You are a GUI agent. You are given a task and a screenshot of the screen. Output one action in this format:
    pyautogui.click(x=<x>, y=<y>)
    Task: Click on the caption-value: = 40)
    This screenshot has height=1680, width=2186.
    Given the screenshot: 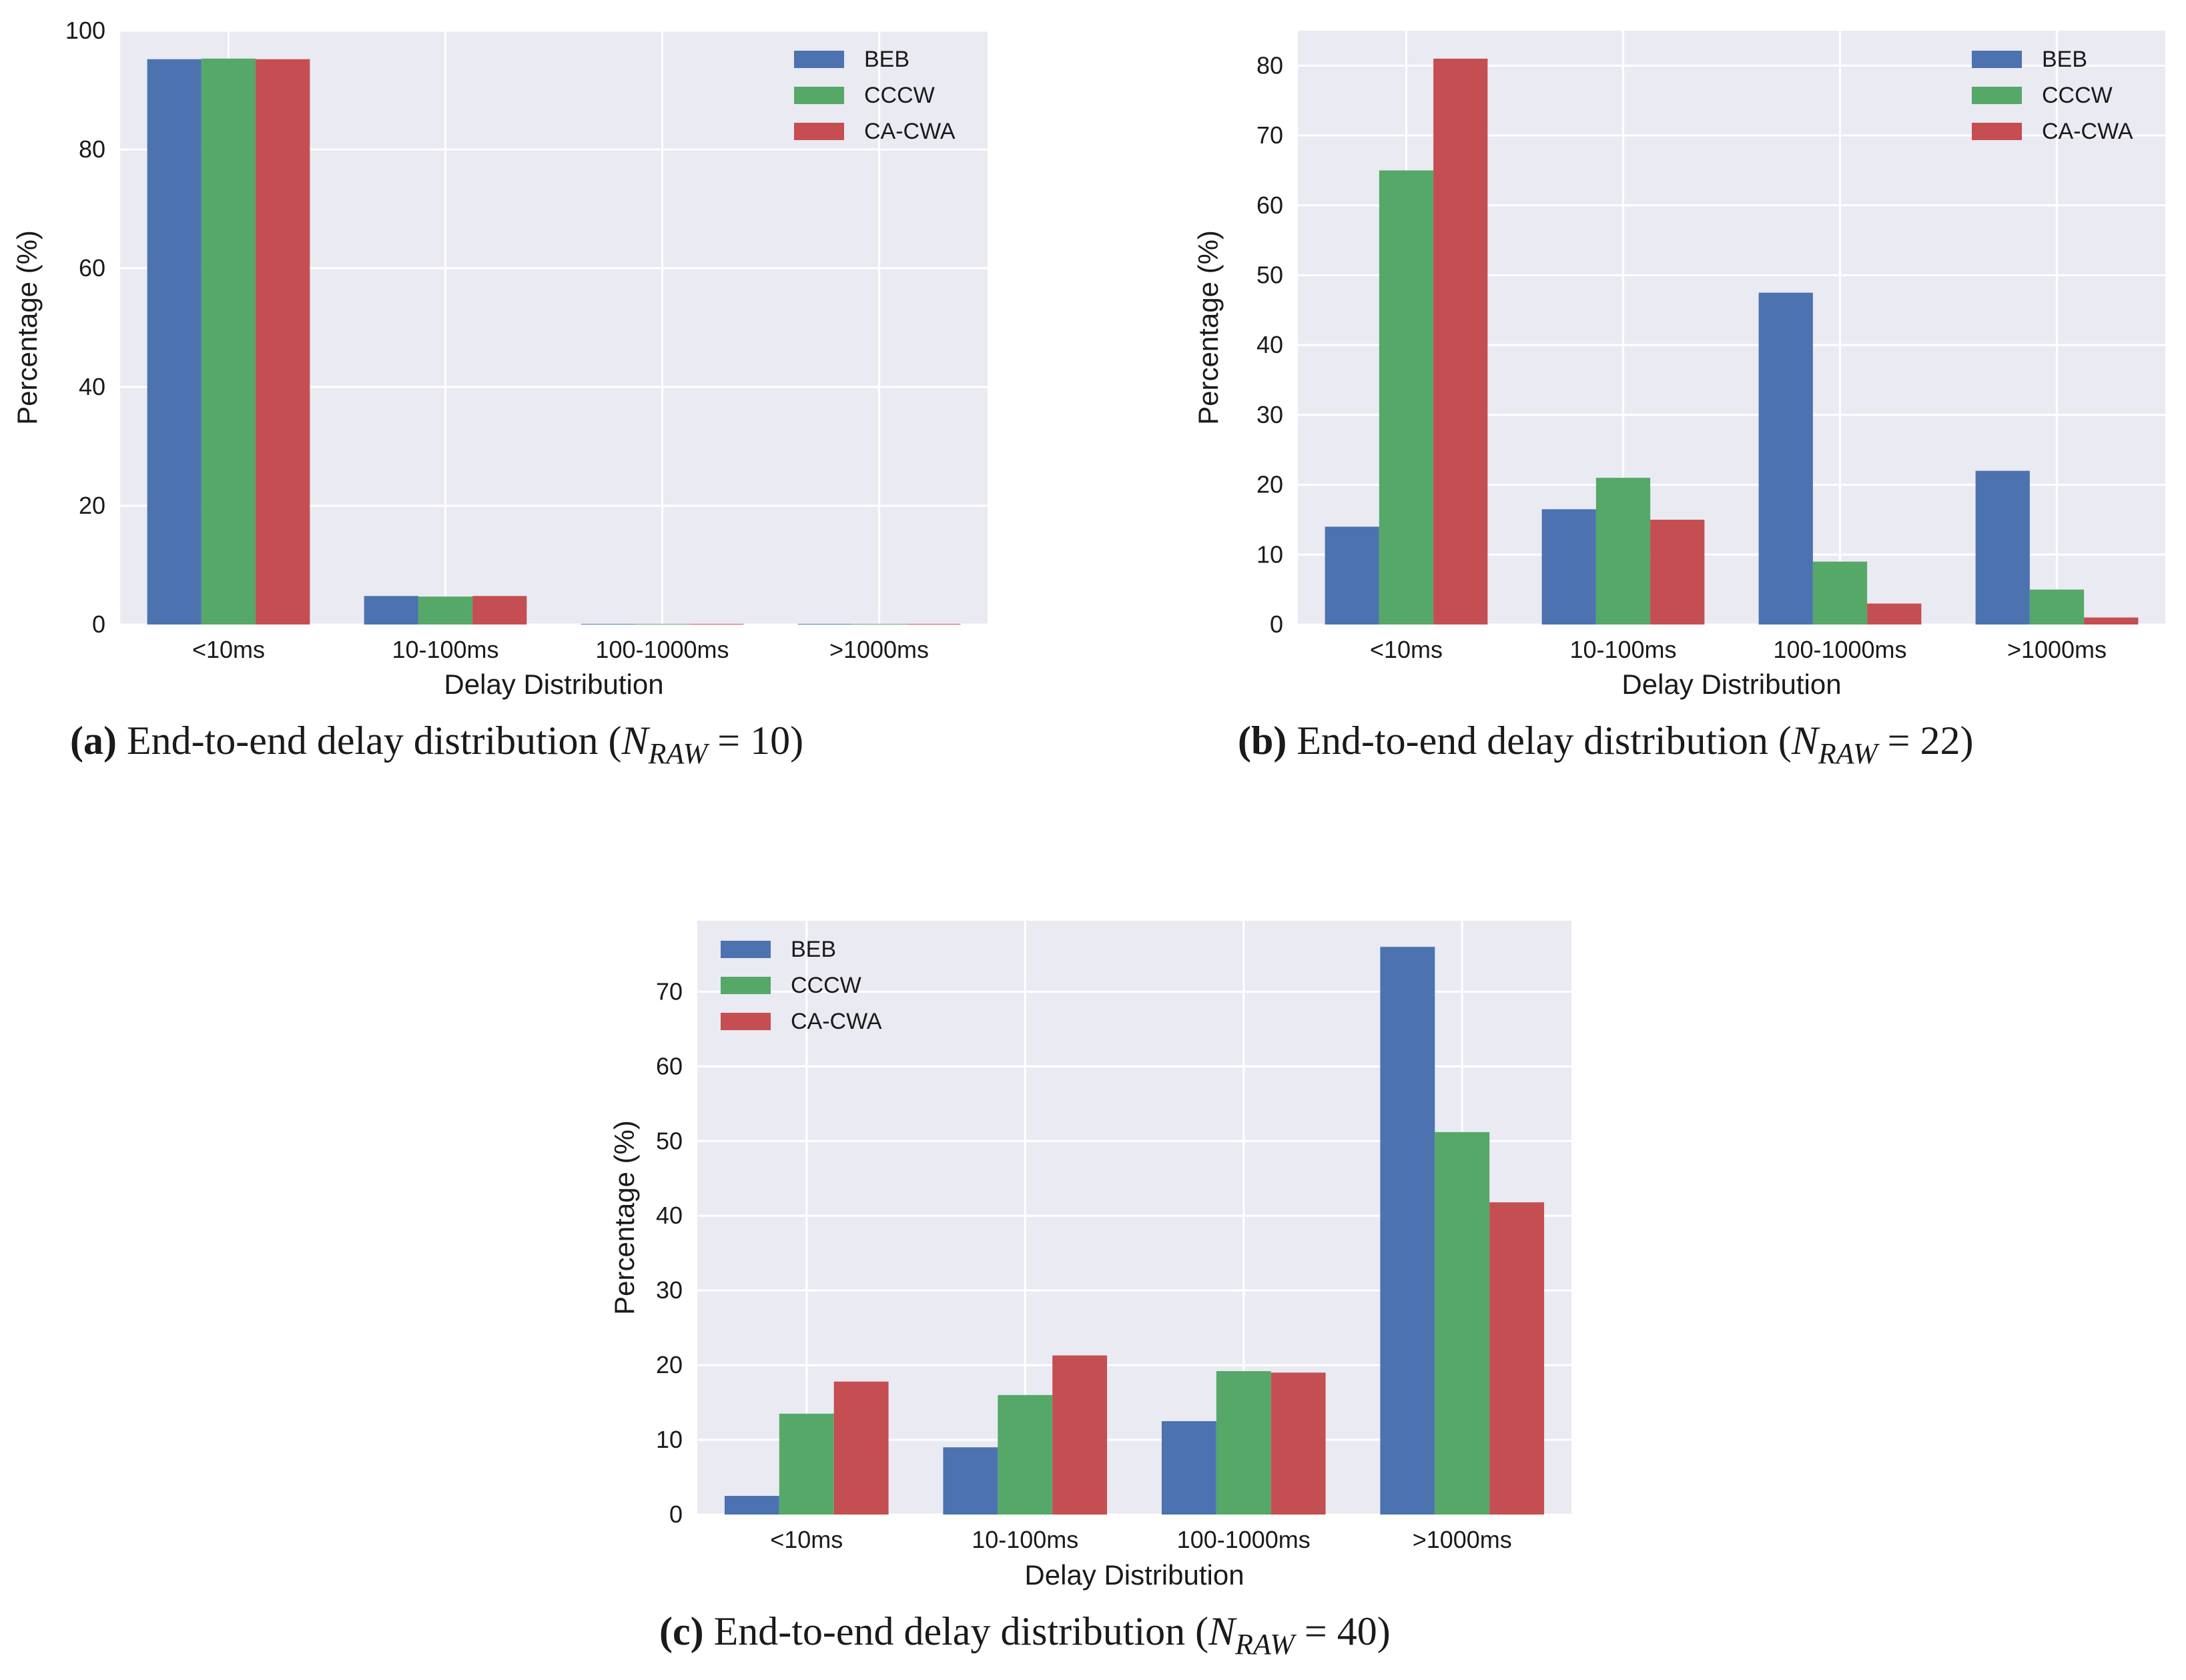 What is the action you would take?
    pyautogui.click(x=1343, y=1631)
    